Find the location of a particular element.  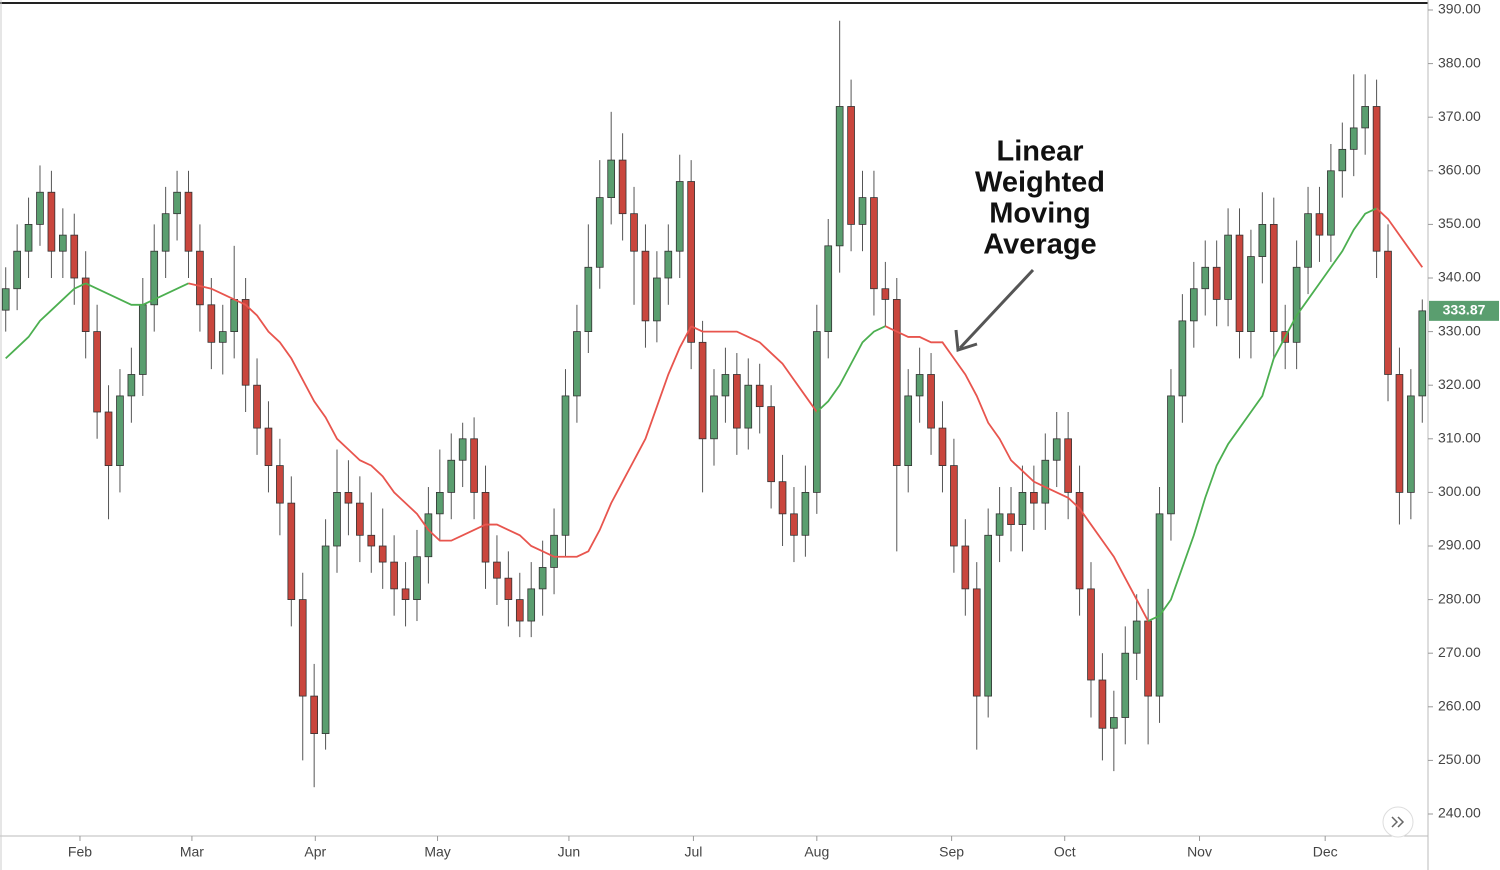

y-tick-label: 300.00 is located at coordinates (1459, 491).